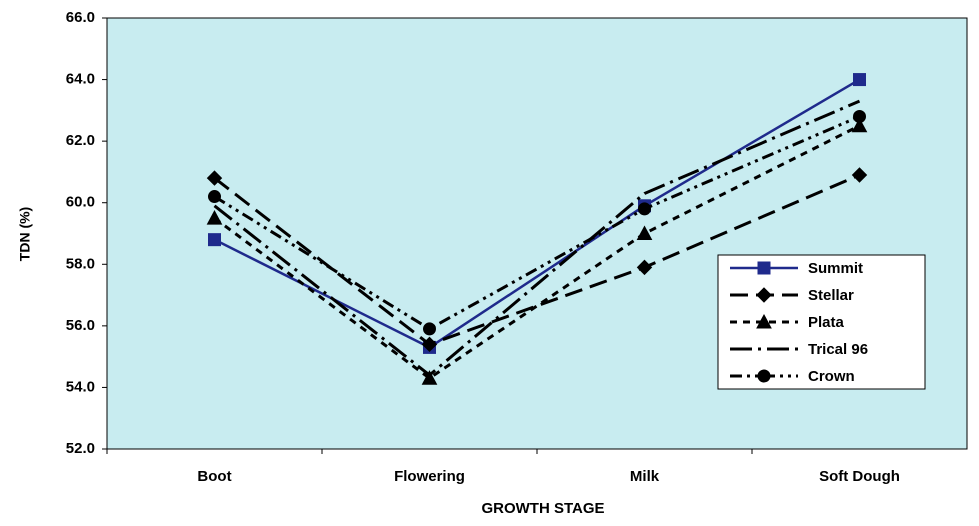 This screenshot has height=526, width=979. What do you see at coordinates (429, 476) in the screenshot?
I see `x-tick-label: Flowering` at bounding box center [429, 476].